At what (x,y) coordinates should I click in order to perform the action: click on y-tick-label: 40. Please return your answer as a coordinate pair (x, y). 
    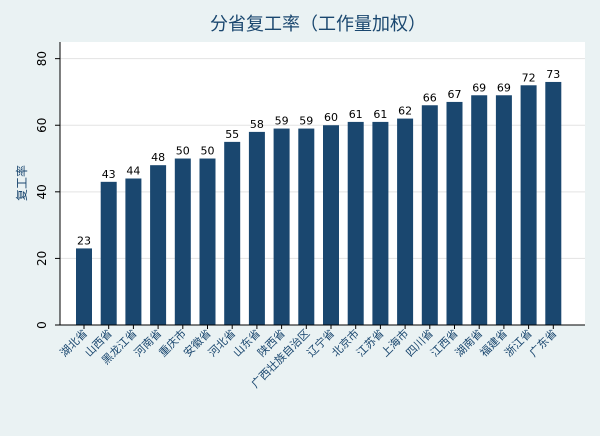
    Looking at the image, I should click on (42, 191).